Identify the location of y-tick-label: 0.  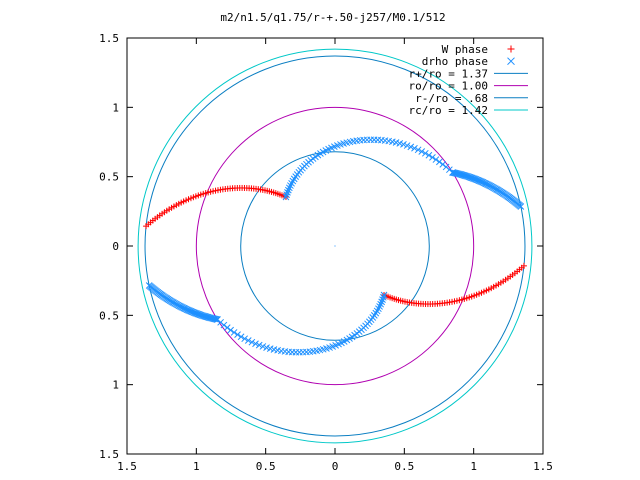
(115, 246).